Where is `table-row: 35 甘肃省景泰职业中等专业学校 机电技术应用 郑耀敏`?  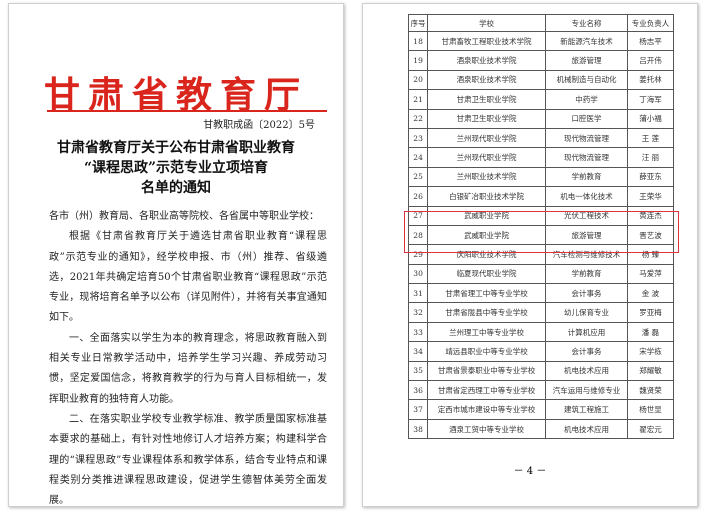
table-row: 35 甘肃省景泰职业中等专业学校 机电技术应用 郑耀敏 is located at coordinates (541, 371).